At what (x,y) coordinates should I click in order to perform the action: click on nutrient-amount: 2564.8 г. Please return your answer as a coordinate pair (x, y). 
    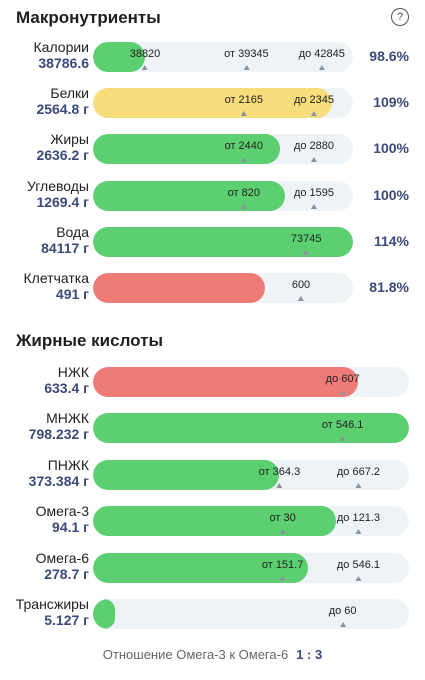
    Looking at the image, I should click on (62, 109).